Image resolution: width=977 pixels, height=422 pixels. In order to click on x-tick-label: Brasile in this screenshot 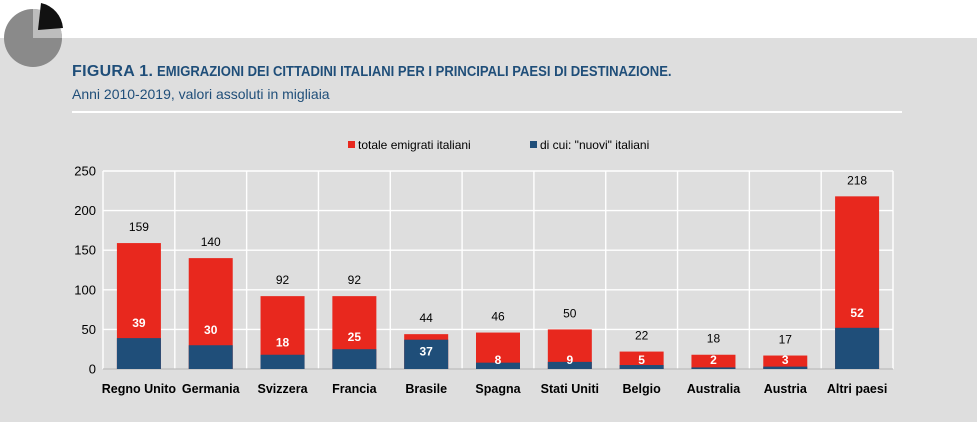, I will do `click(426, 389)`.